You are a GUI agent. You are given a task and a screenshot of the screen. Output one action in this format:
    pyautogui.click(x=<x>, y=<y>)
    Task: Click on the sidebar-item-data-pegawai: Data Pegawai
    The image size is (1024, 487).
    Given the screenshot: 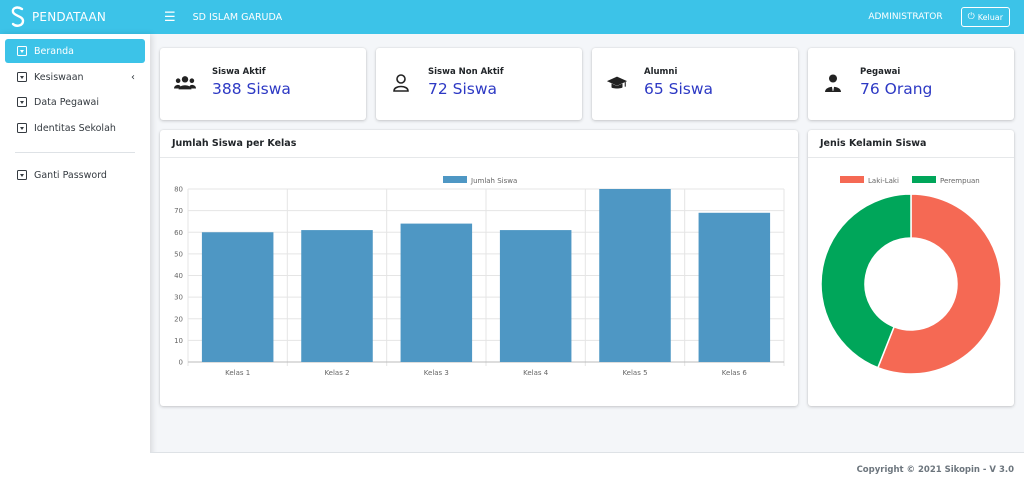 What is the action you would take?
    pyautogui.click(x=75, y=102)
    